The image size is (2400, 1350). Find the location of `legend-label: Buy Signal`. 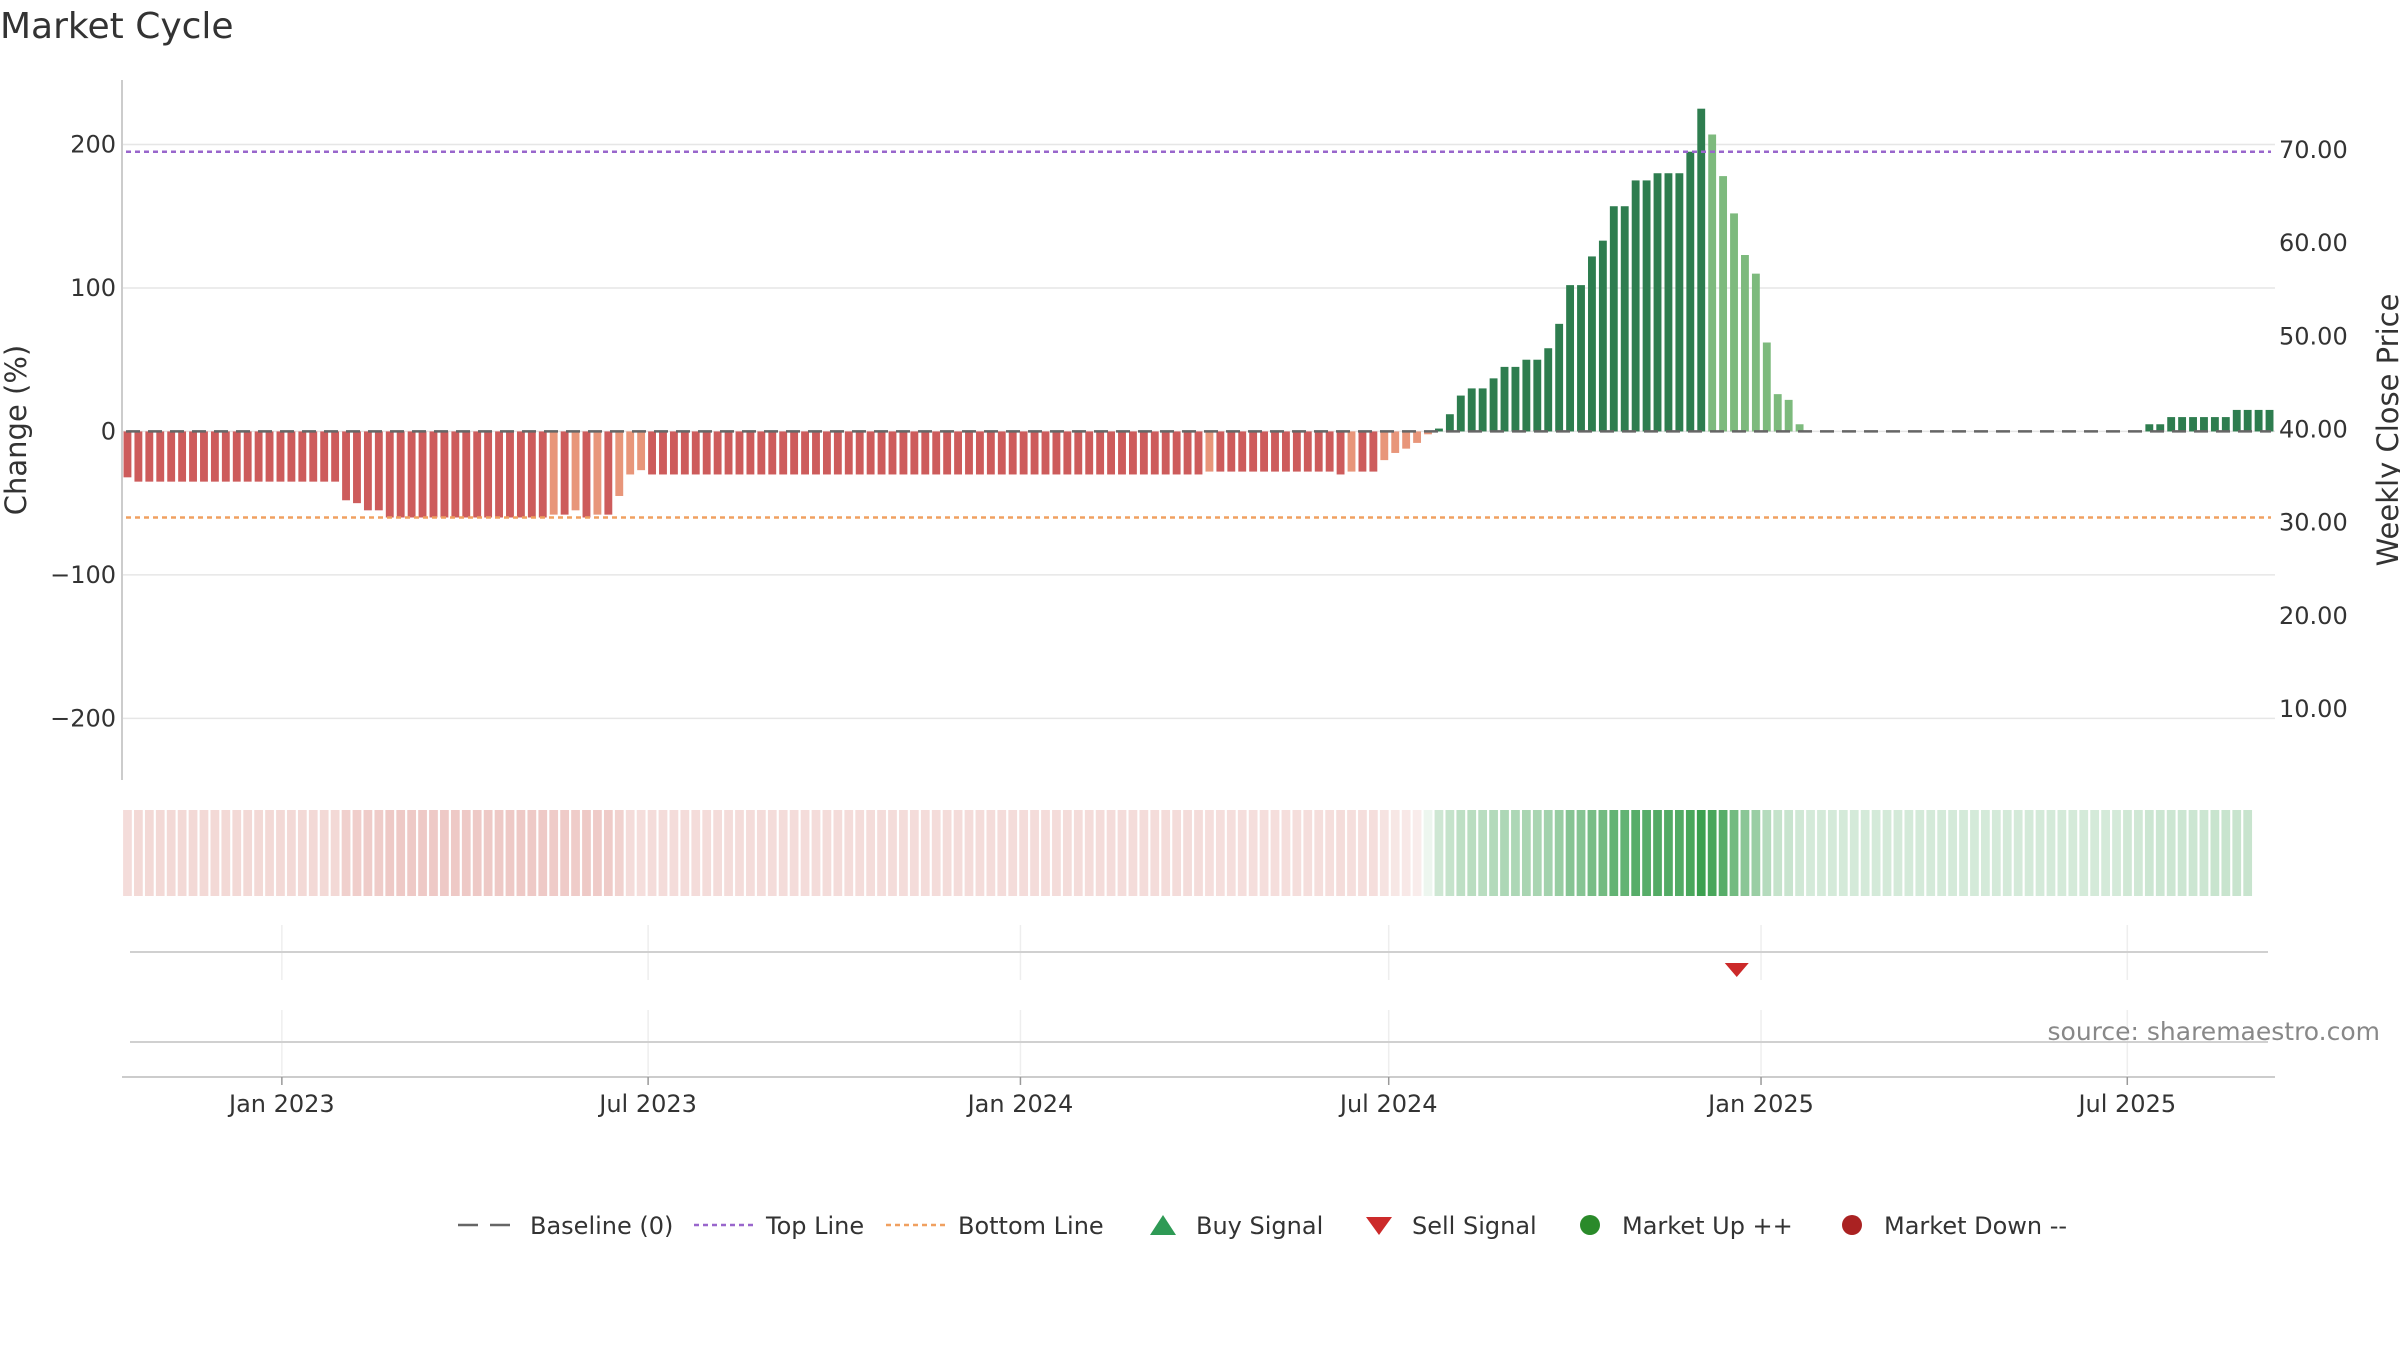

legend-label: Buy Signal is located at coordinates (1259, 1226).